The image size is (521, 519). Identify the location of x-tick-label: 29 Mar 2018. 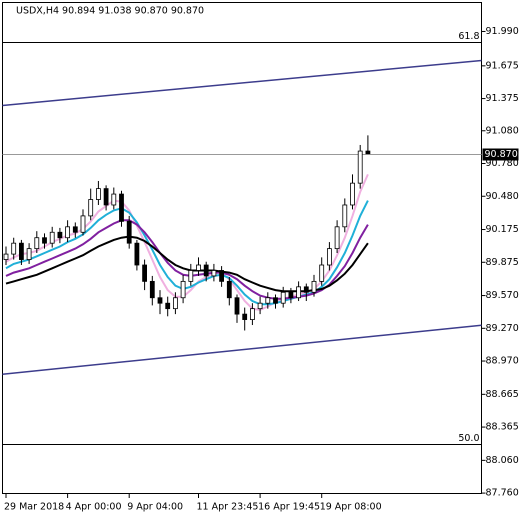
(34, 507).